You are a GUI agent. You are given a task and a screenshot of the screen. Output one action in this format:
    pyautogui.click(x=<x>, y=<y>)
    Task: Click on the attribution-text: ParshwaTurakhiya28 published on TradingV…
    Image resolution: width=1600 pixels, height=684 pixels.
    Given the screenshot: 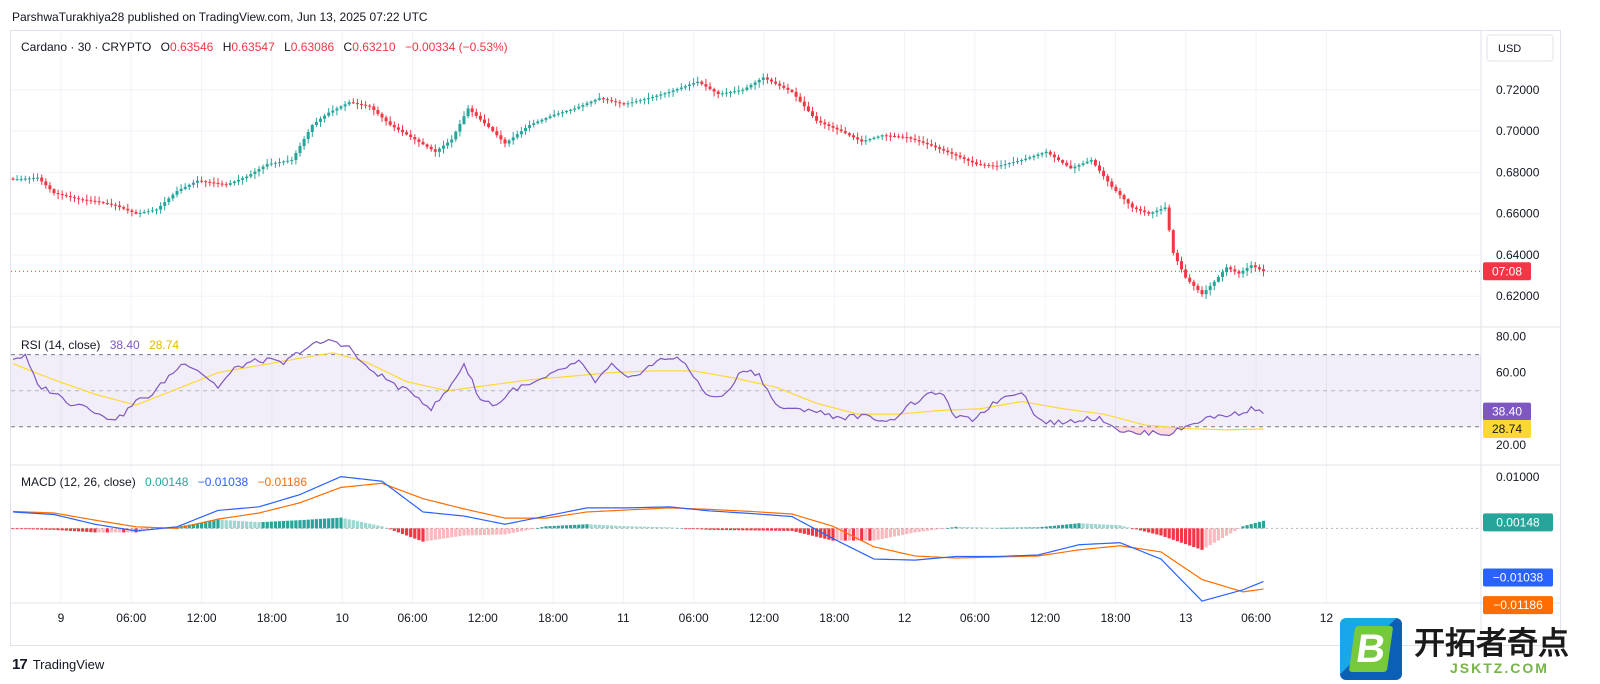 What is the action you would take?
    pyautogui.click(x=220, y=17)
    